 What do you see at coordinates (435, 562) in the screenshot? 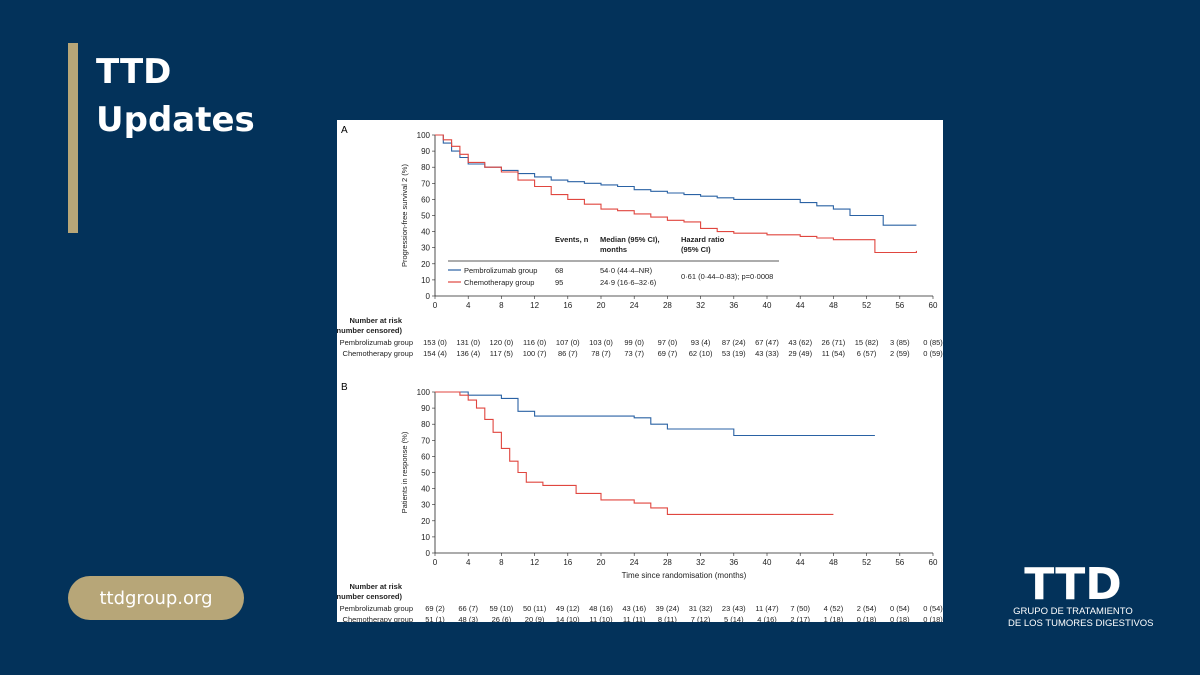
I see `x-tick-label: 0` at bounding box center [435, 562].